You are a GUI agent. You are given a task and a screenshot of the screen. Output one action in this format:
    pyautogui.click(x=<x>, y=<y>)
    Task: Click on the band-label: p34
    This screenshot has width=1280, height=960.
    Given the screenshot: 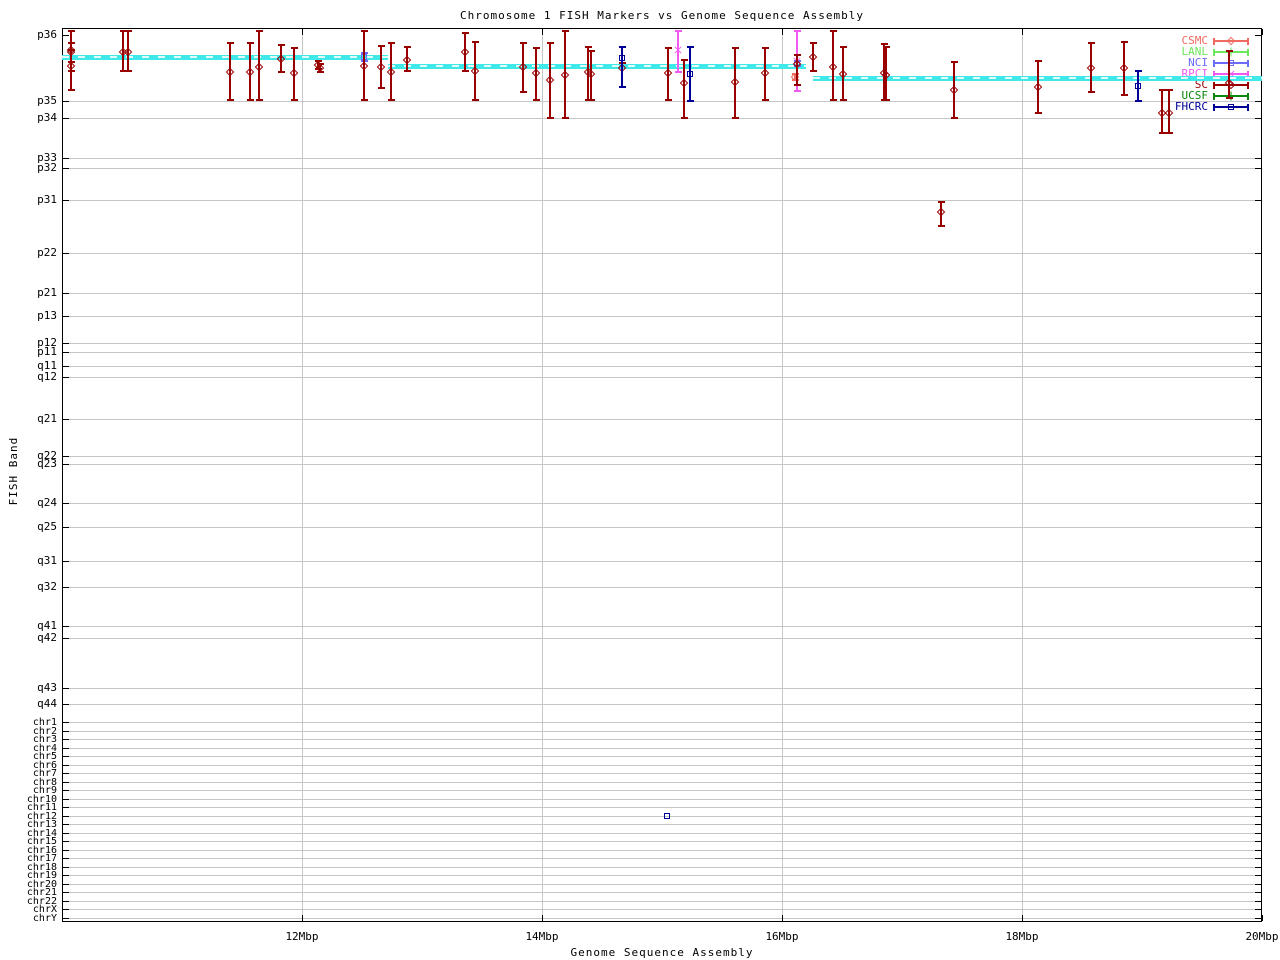 What is the action you would take?
    pyautogui.click(x=47, y=117)
    